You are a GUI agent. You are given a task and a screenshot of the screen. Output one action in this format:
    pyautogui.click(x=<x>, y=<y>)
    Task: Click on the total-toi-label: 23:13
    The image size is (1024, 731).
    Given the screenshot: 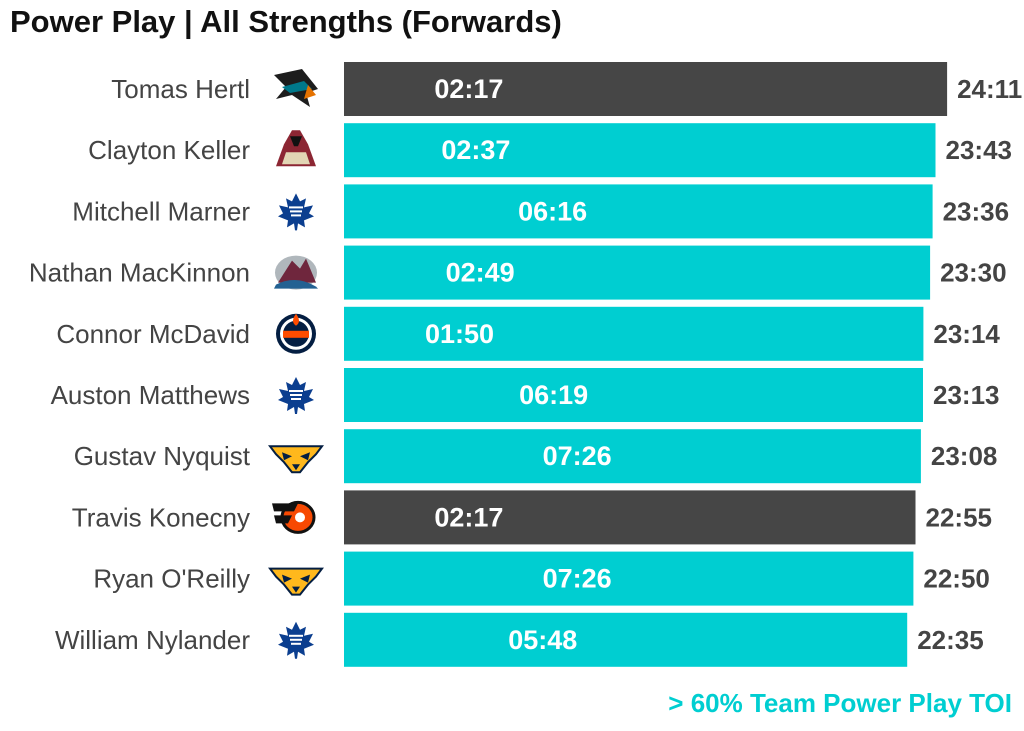 What is the action you would take?
    pyautogui.click(x=966, y=395)
    